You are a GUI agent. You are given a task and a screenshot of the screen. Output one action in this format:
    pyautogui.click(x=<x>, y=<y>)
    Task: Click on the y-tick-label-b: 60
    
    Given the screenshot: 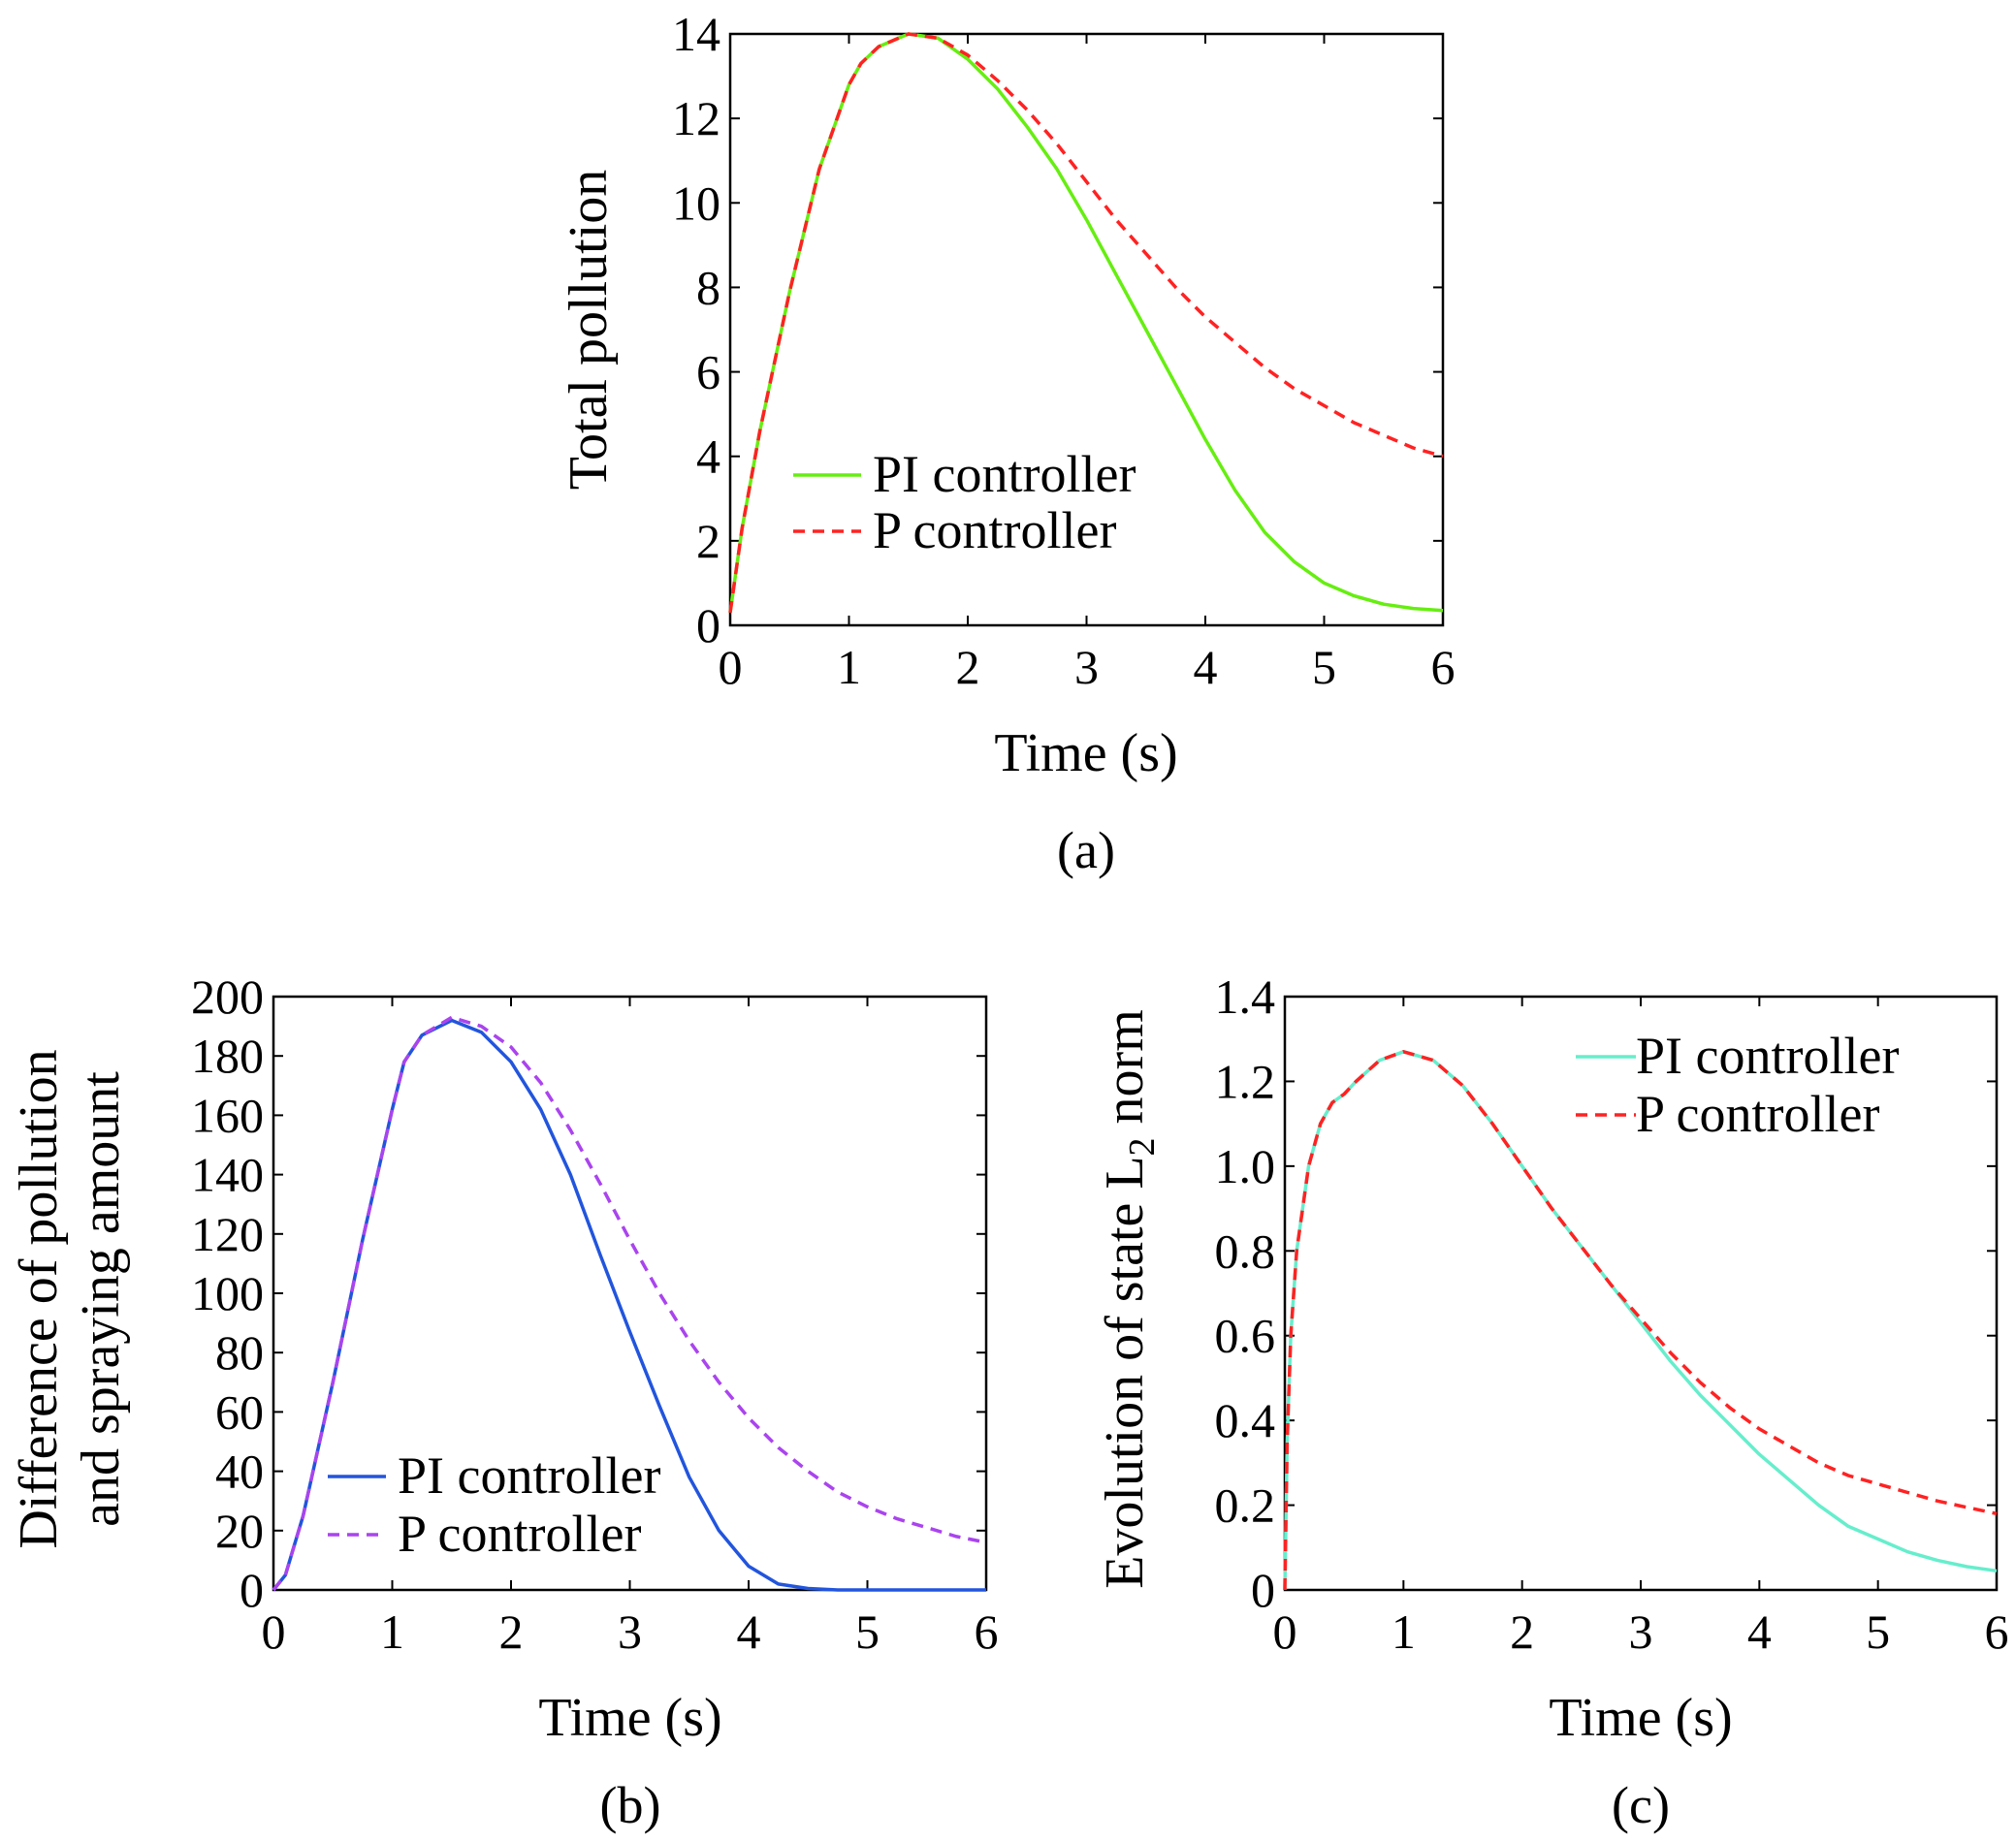 What is the action you would take?
    pyautogui.click(x=239, y=1411)
    